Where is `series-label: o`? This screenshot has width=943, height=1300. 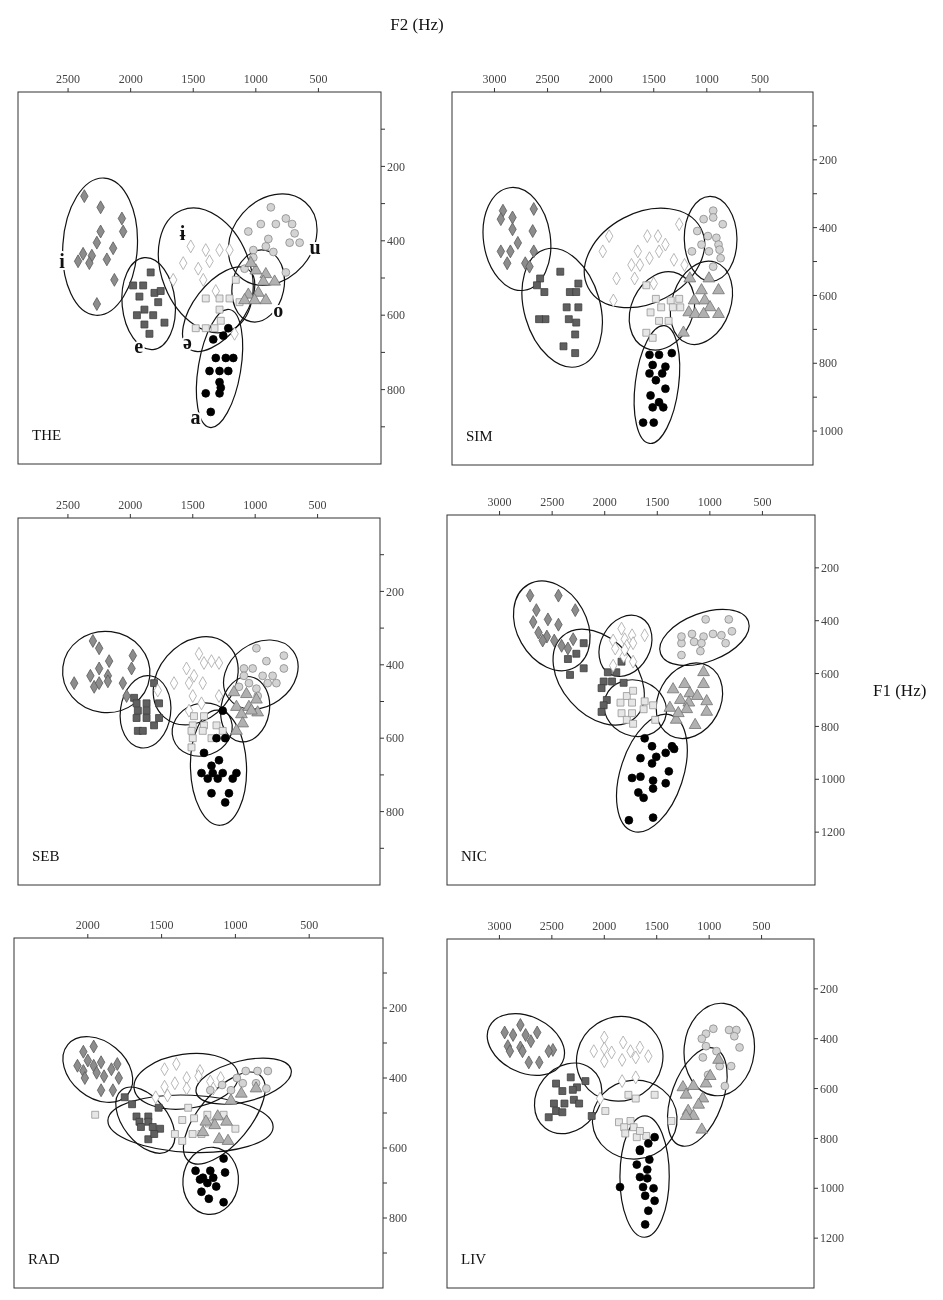 series-label: o is located at coordinates (278, 310).